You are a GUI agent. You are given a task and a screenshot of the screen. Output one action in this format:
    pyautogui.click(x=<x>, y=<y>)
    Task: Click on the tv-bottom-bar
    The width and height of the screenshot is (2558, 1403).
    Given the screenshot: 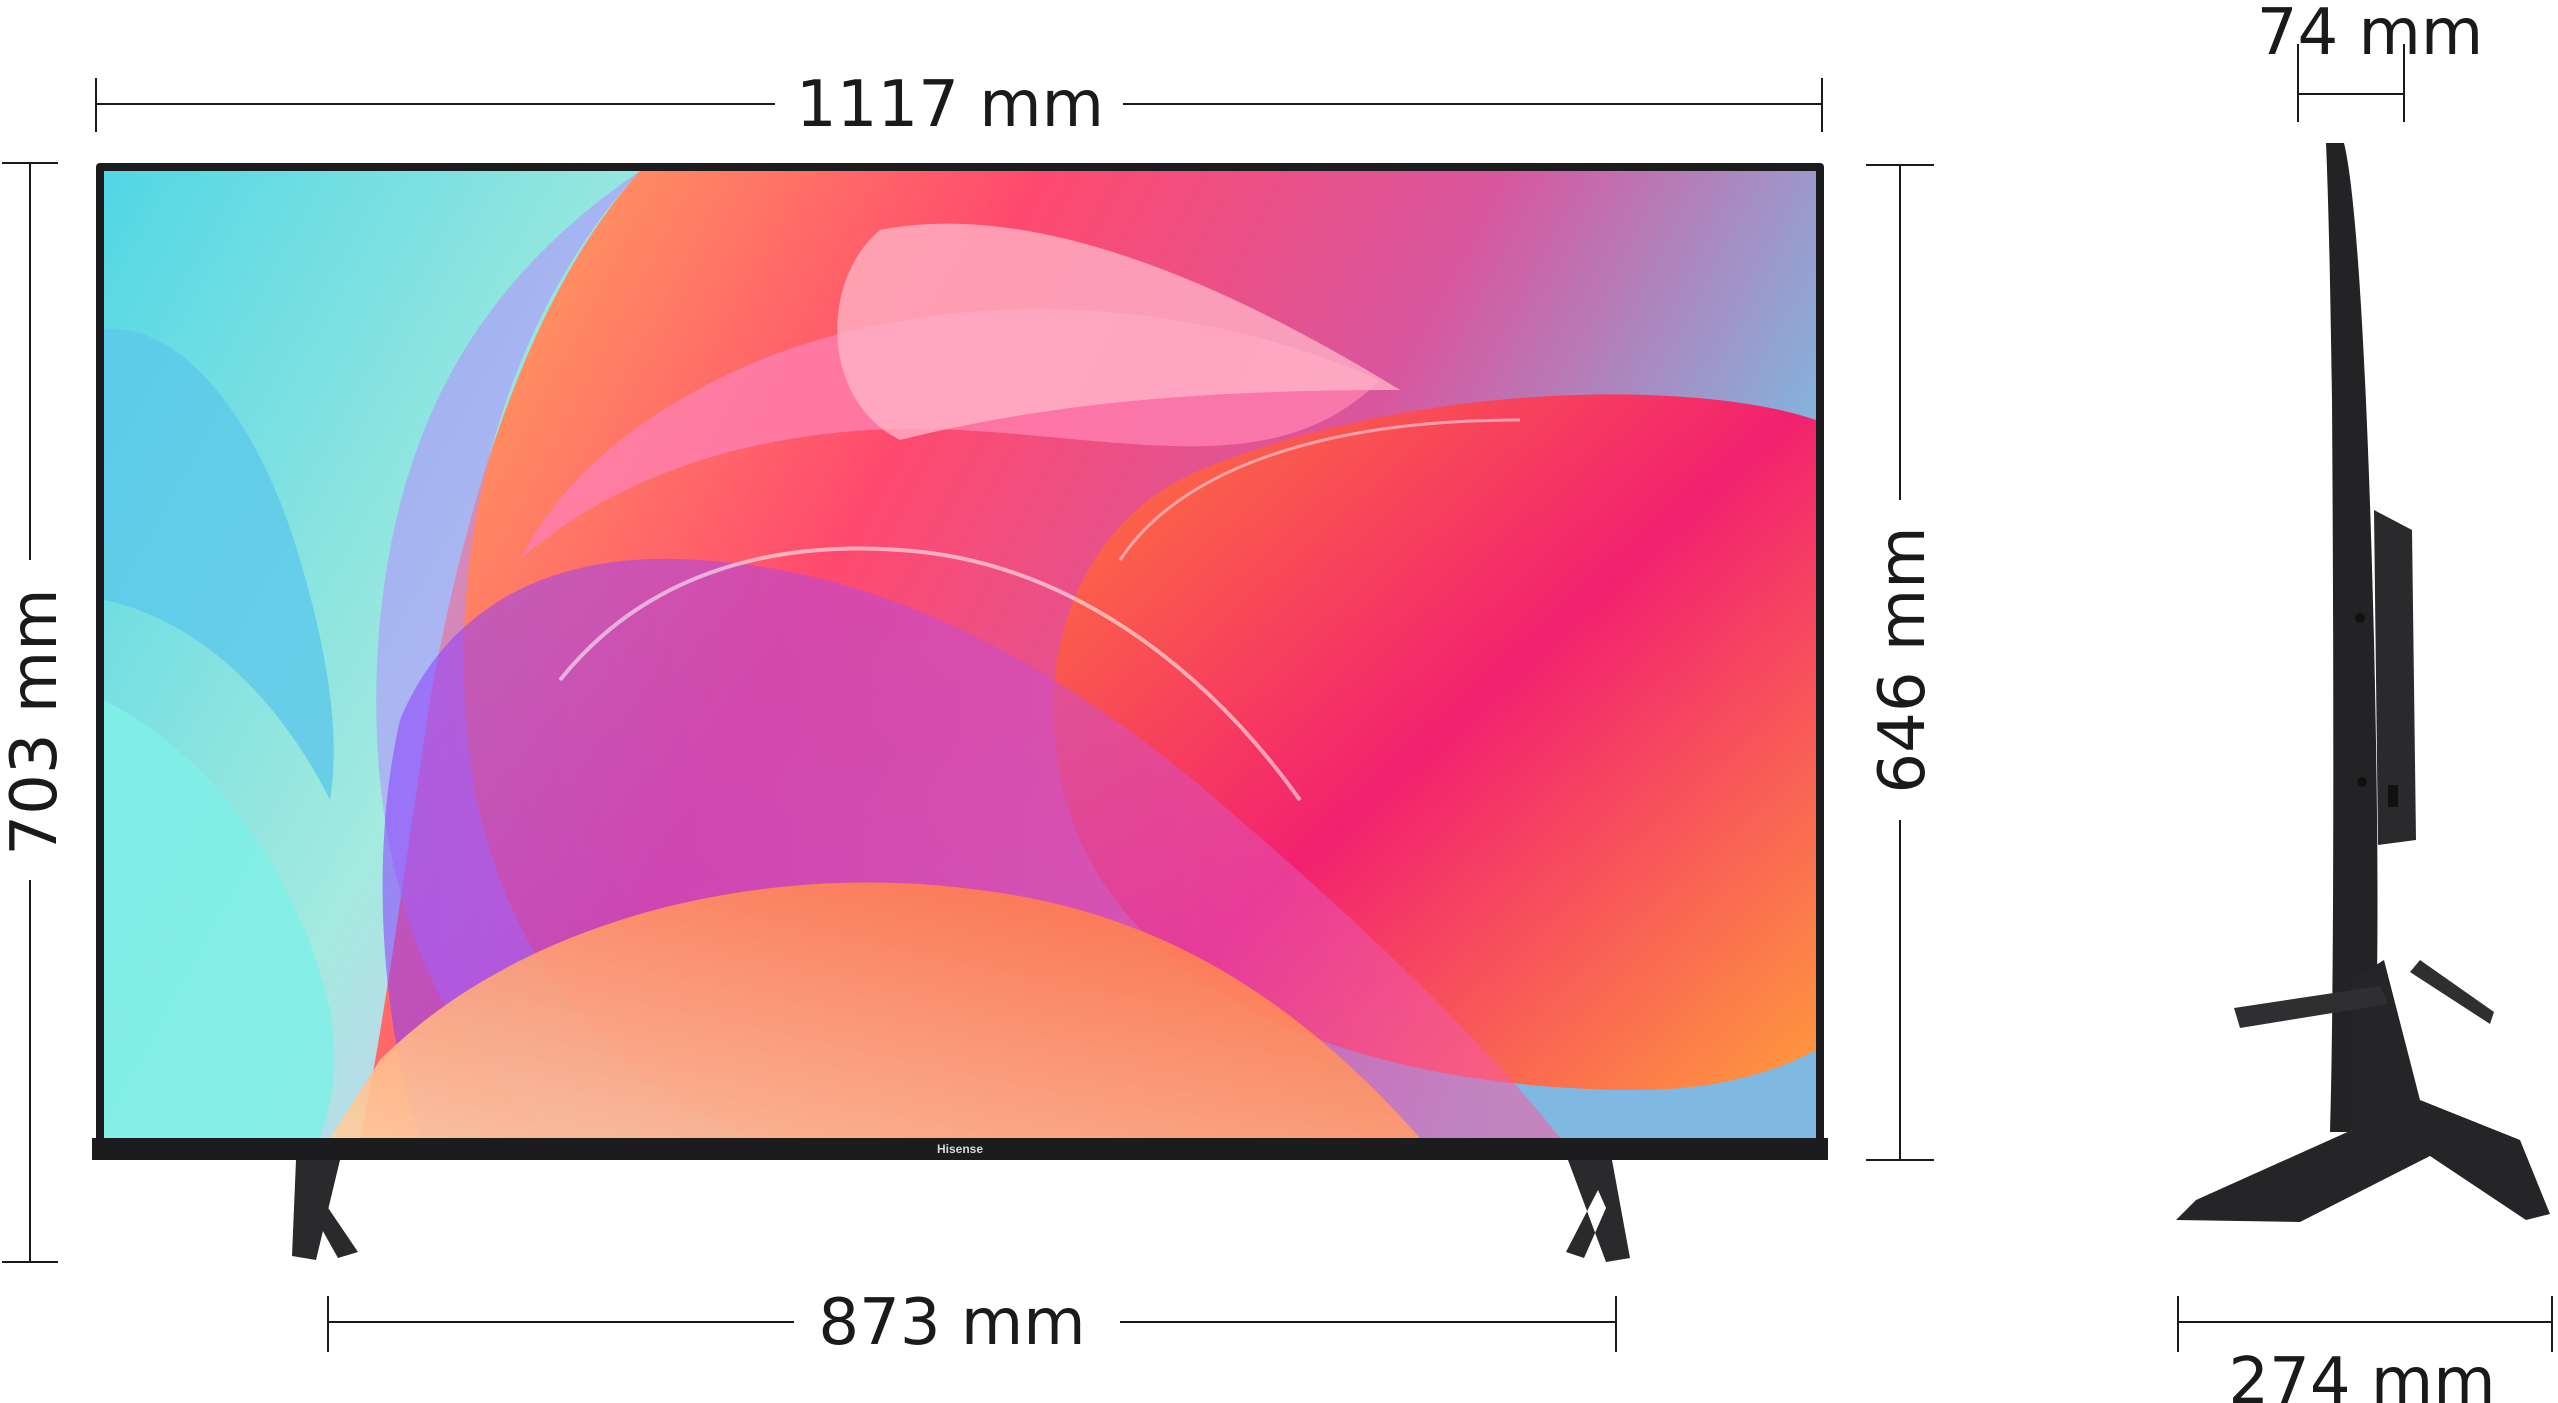 What is the action you would take?
    pyautogui.click(x=960, y=1149)
    